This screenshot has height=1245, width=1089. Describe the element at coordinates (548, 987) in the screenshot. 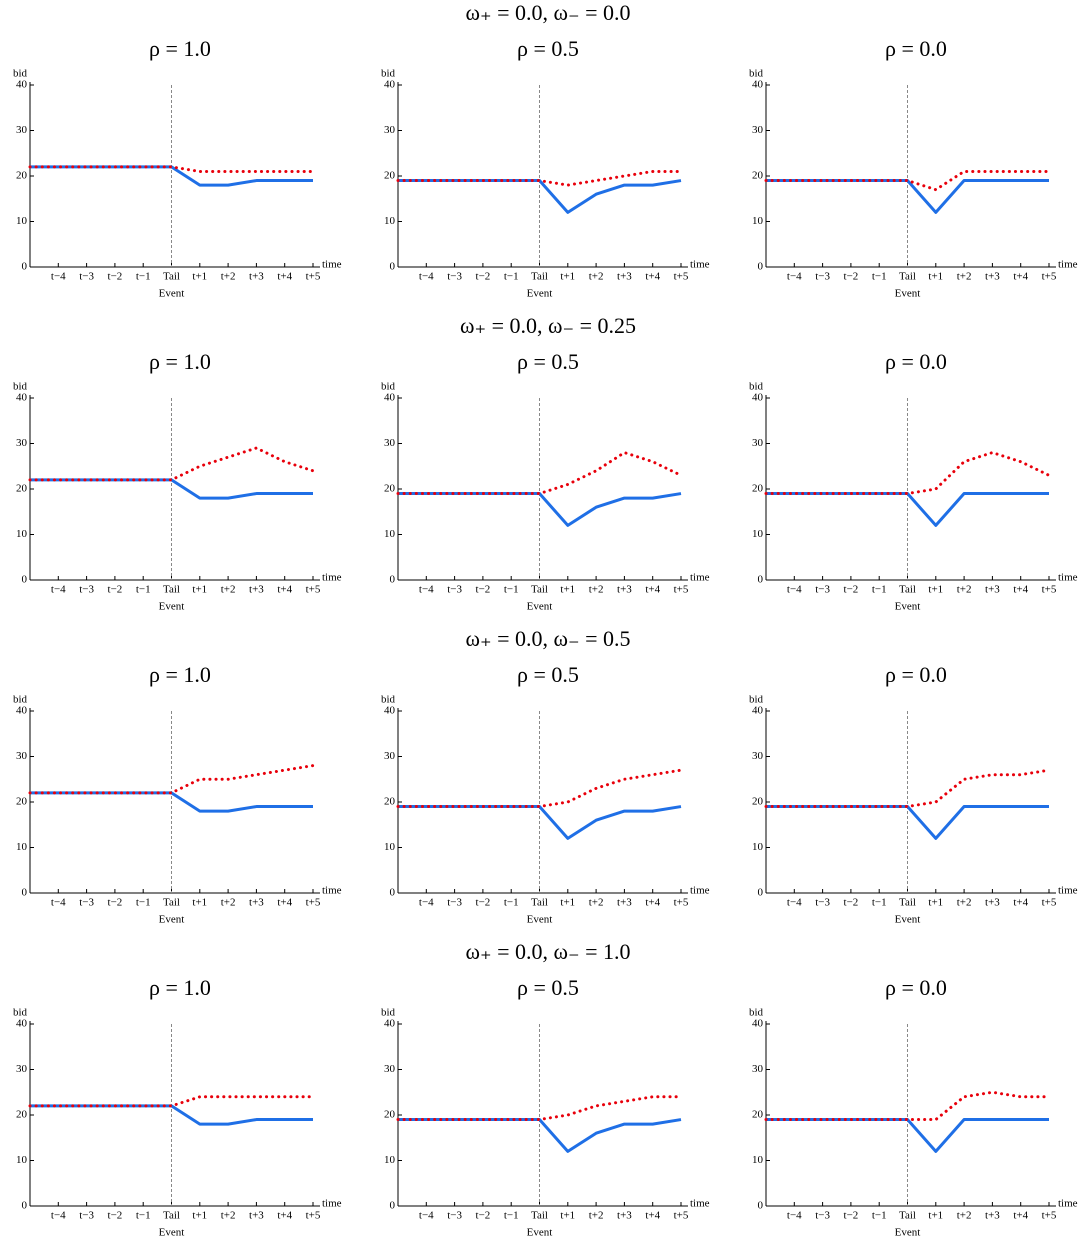

I see `chart-title: ρ = 0.5` at that location.